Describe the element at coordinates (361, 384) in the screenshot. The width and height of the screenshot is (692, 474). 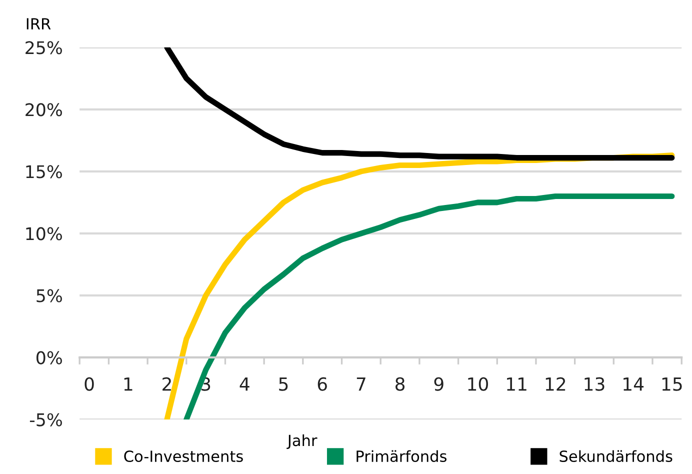
I see `x-tick-label: 7` at that location.